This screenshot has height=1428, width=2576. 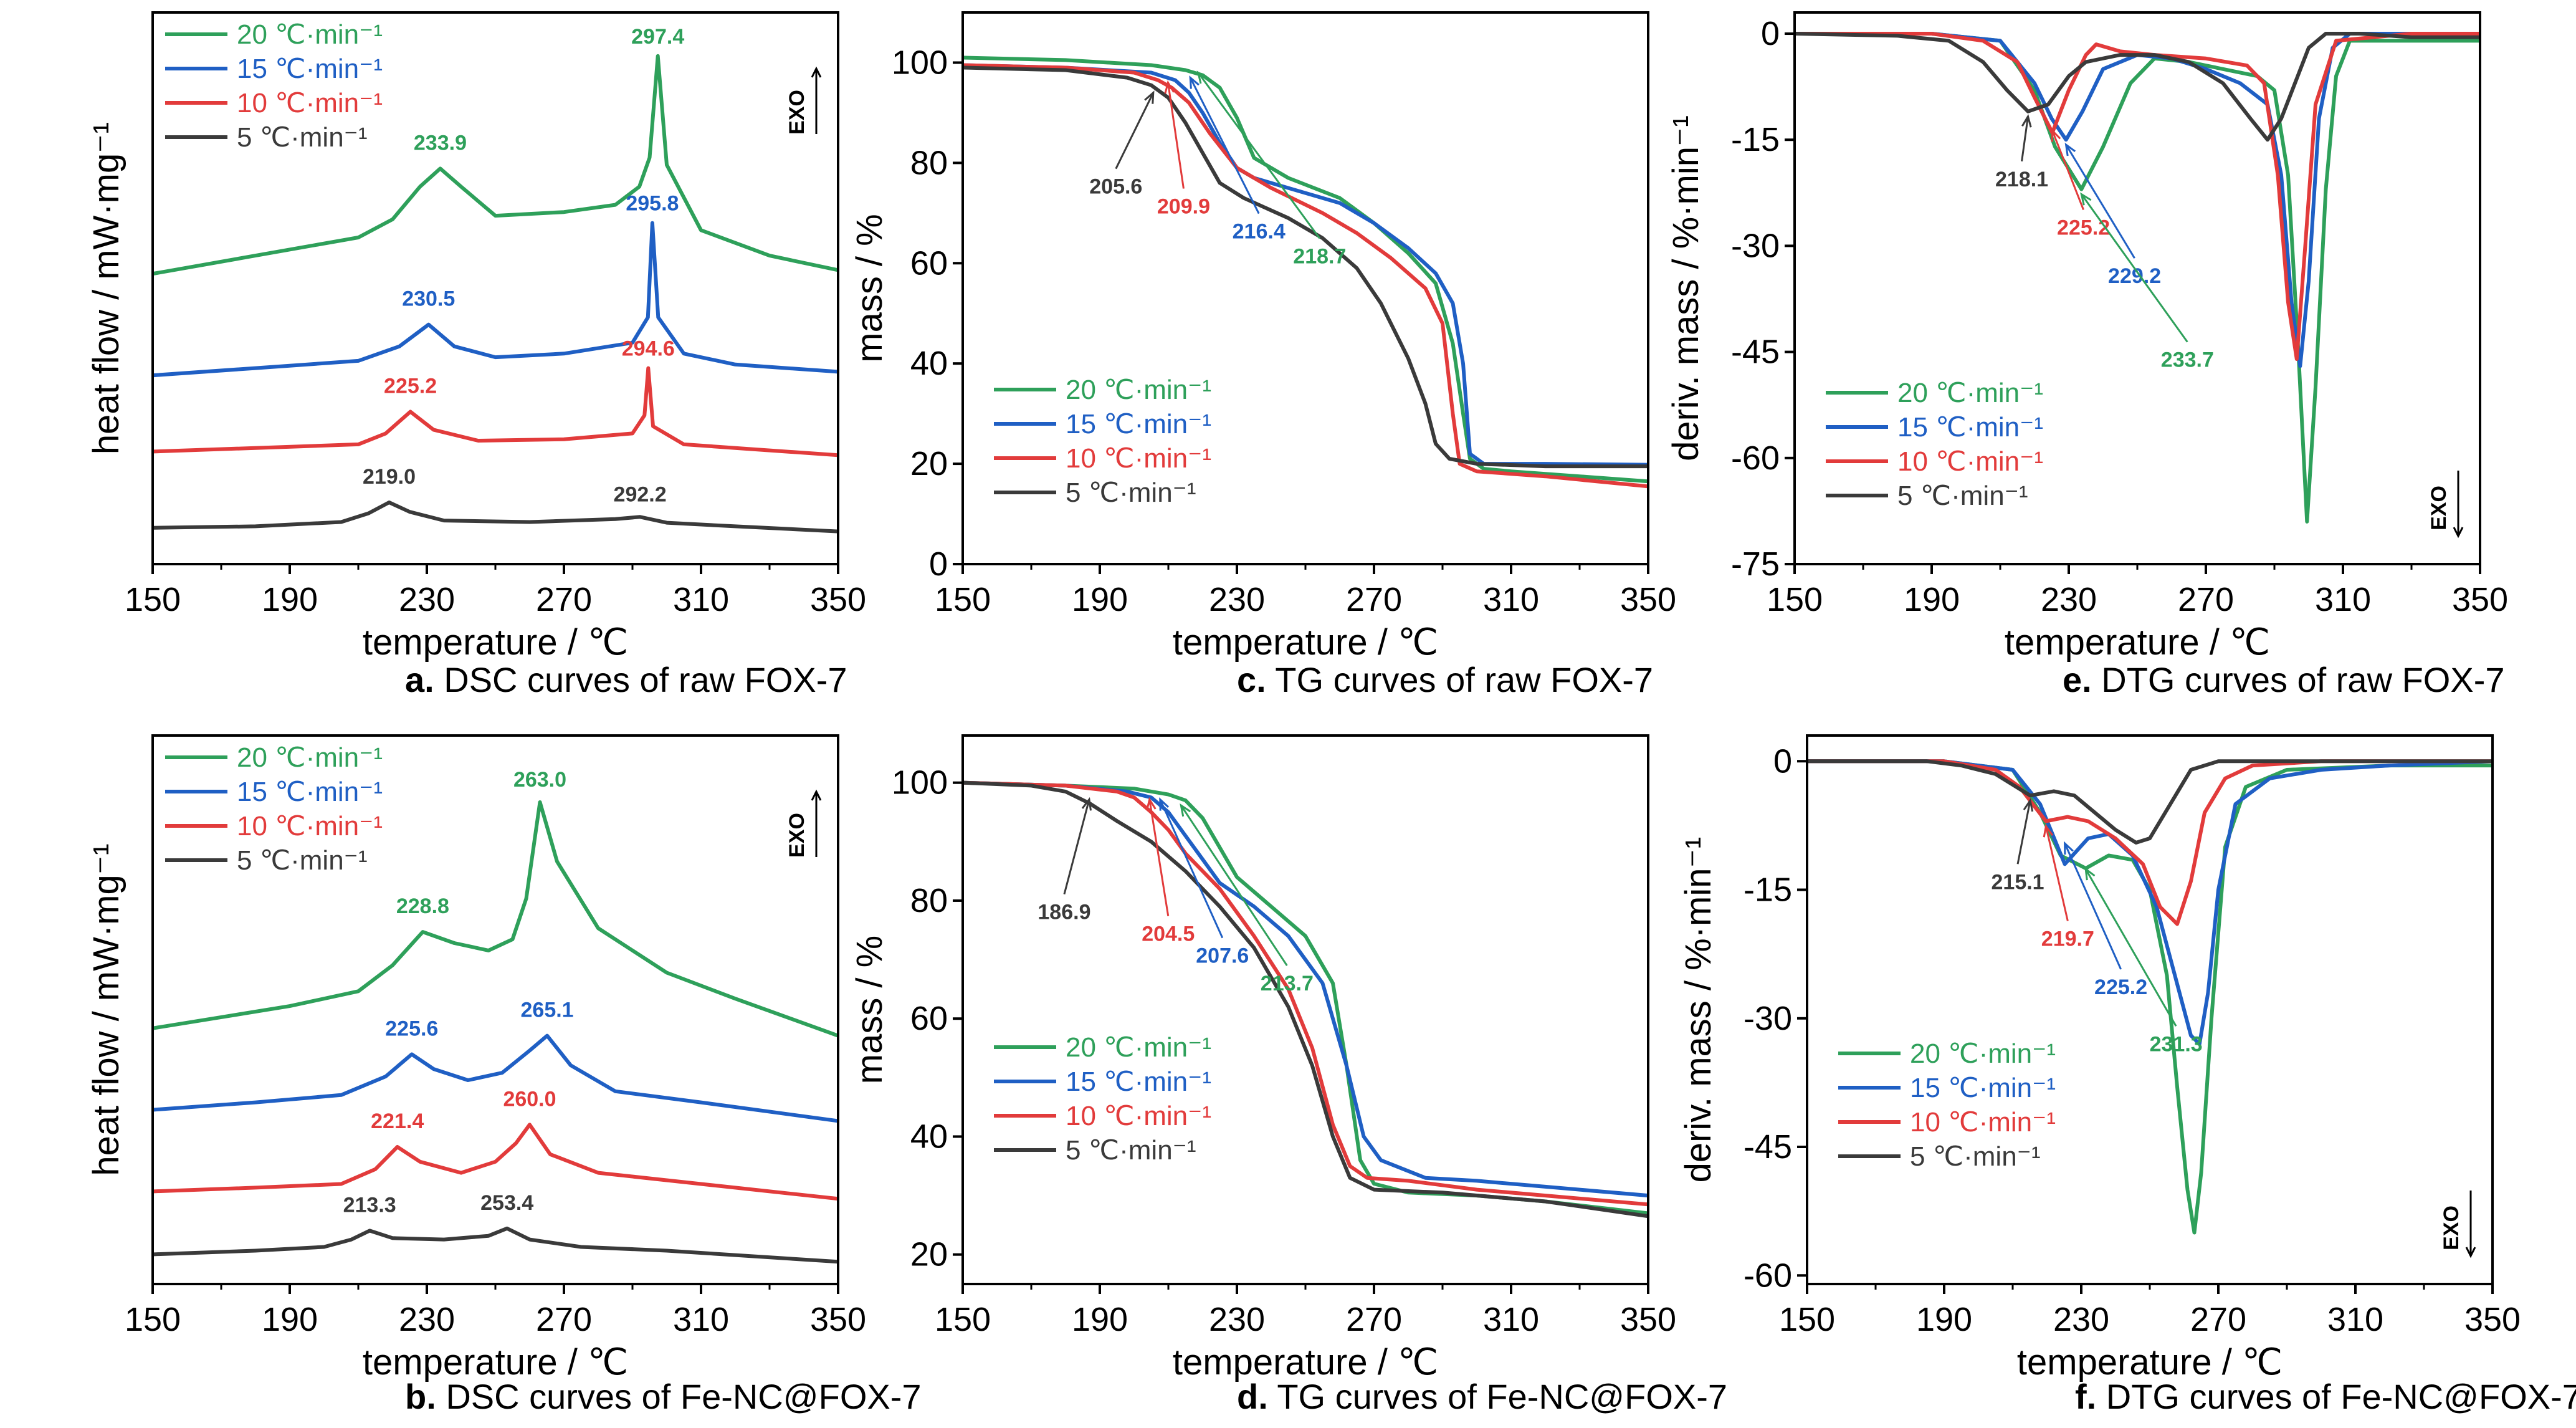 What do you see at coordinates (1755, 458) in the screenshot?
I see `y-tick-label: -60` at bounding box center [1755, 458].